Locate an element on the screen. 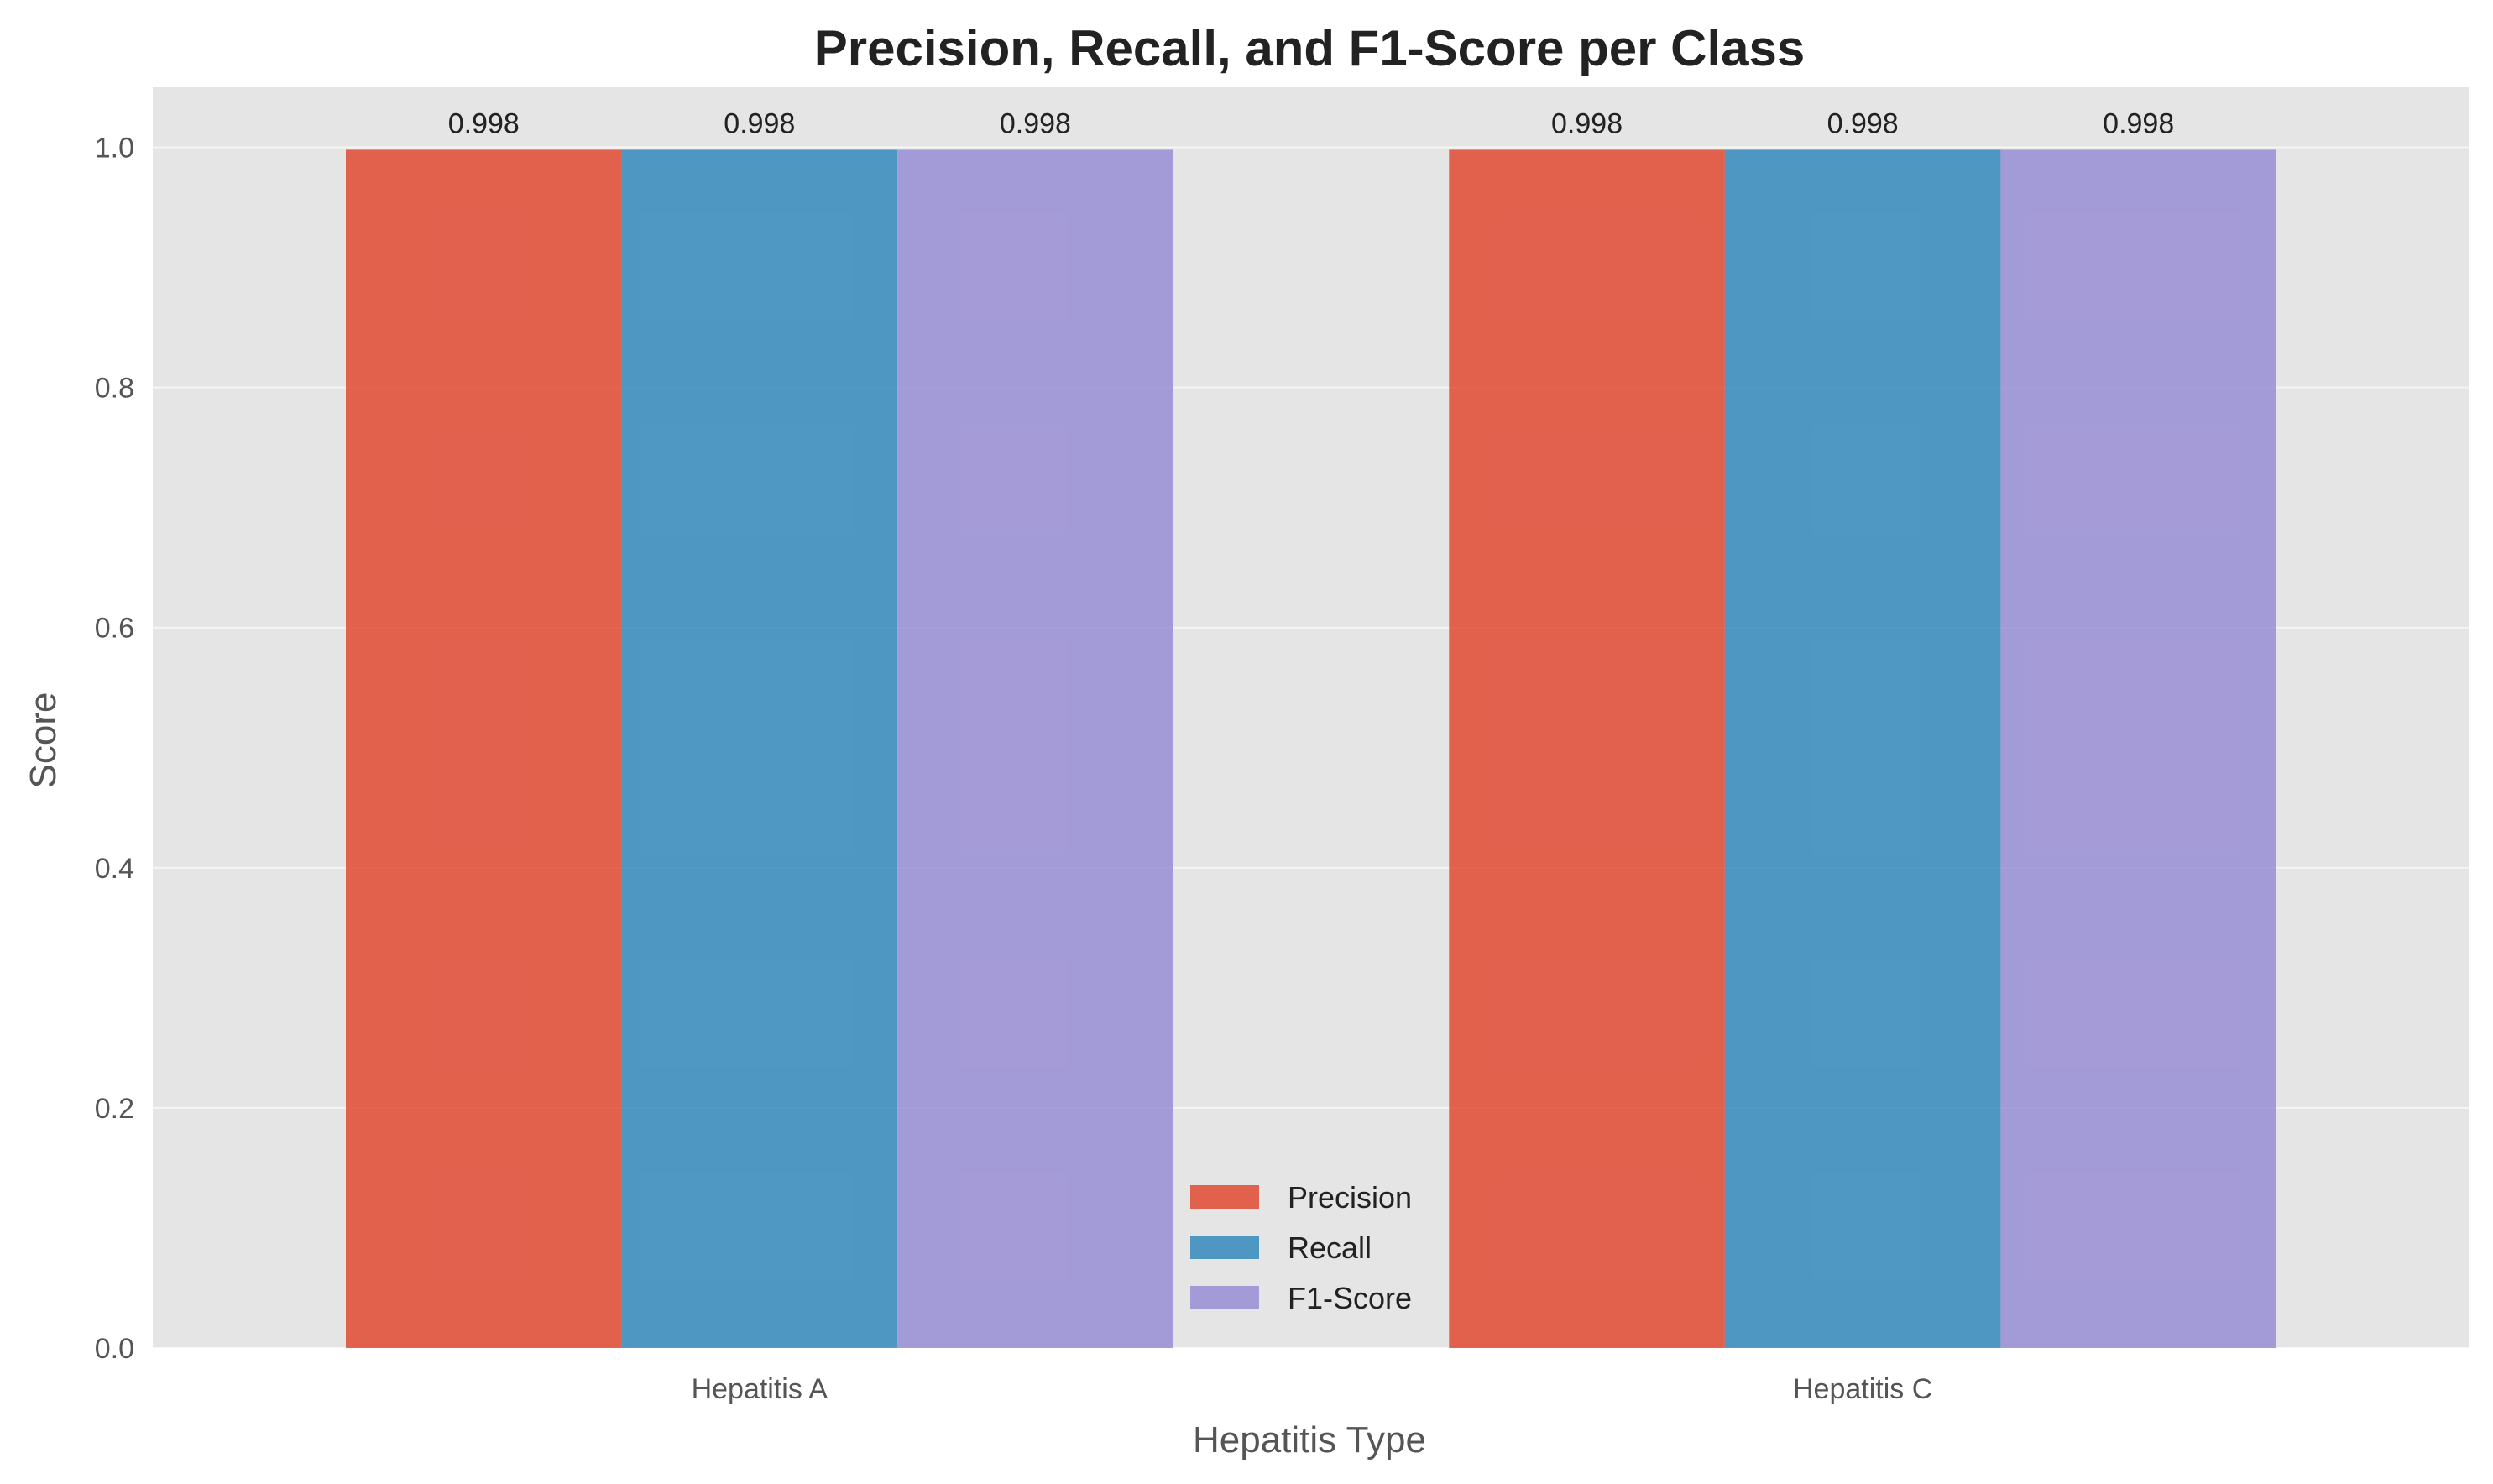  x-tick-label: Hepatitis A is located at coordinates (760, 1389).